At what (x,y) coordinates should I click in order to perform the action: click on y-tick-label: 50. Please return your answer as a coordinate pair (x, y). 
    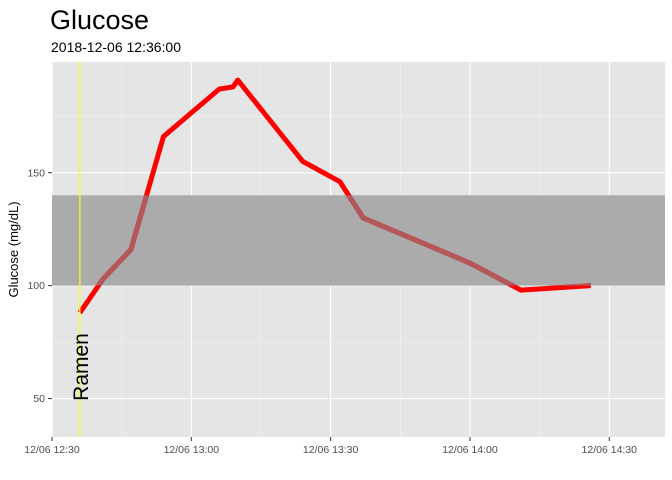
    Looking at the image, I should click on (39, 399).